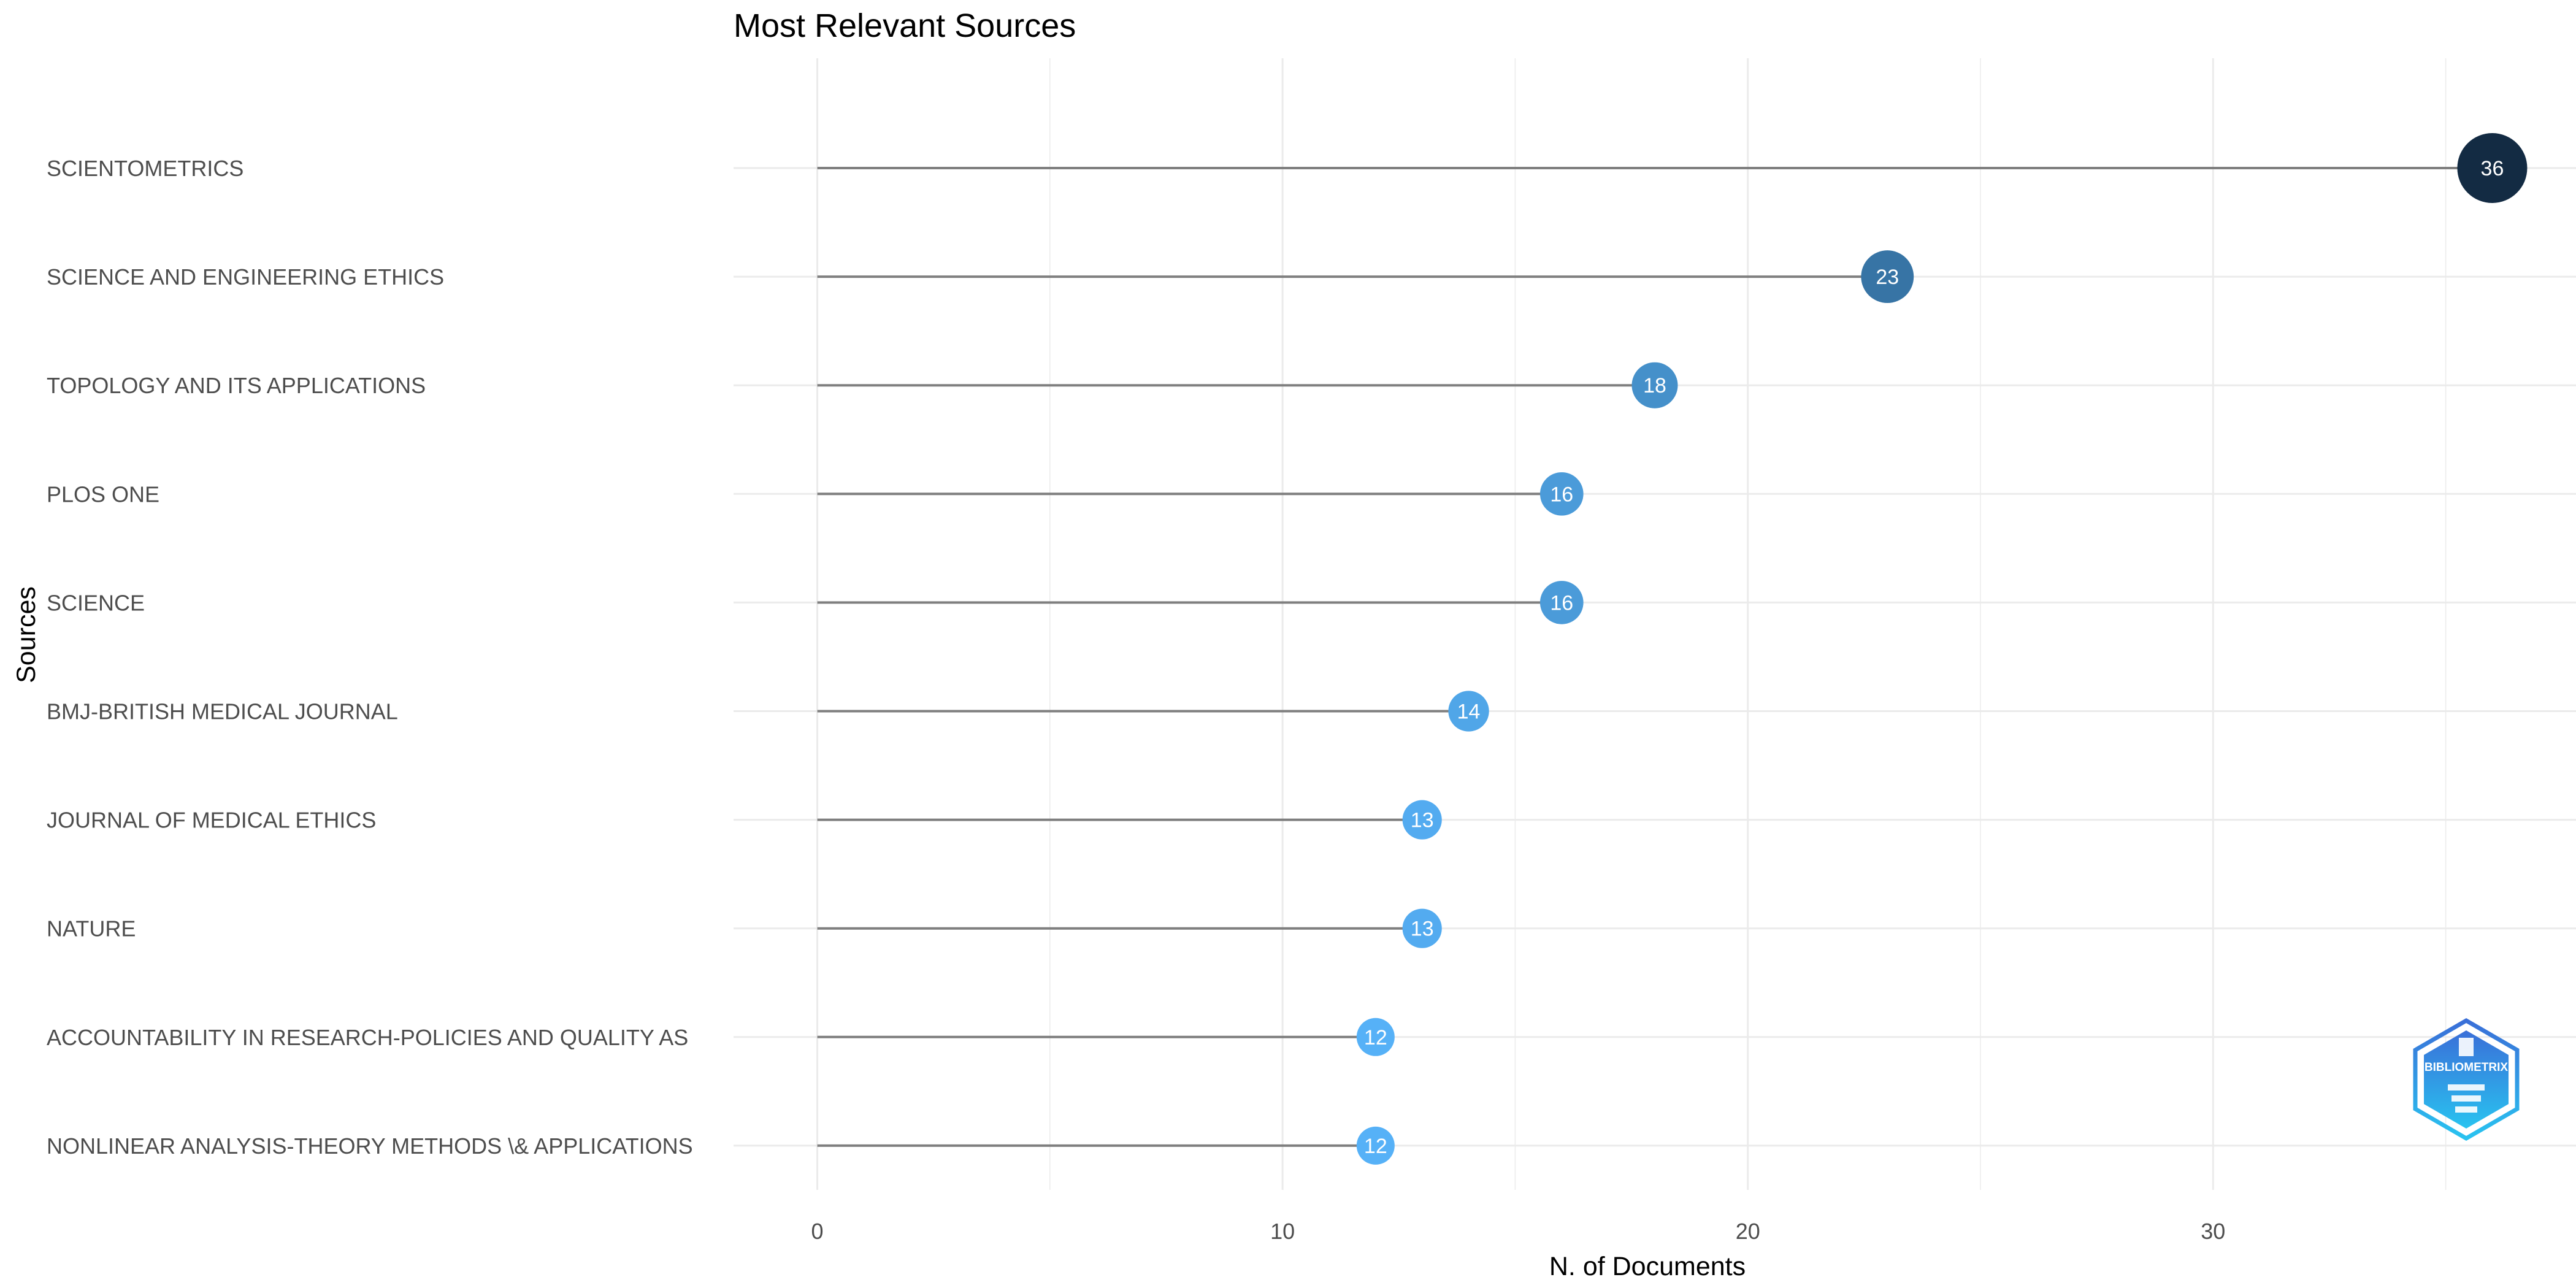 This screenshot has height=1288, width=2576. What do you see at coordinates (2213, 1231) in the screenshot?
I see `x-tick-label: 30` at bounding box center [2213, 1231].